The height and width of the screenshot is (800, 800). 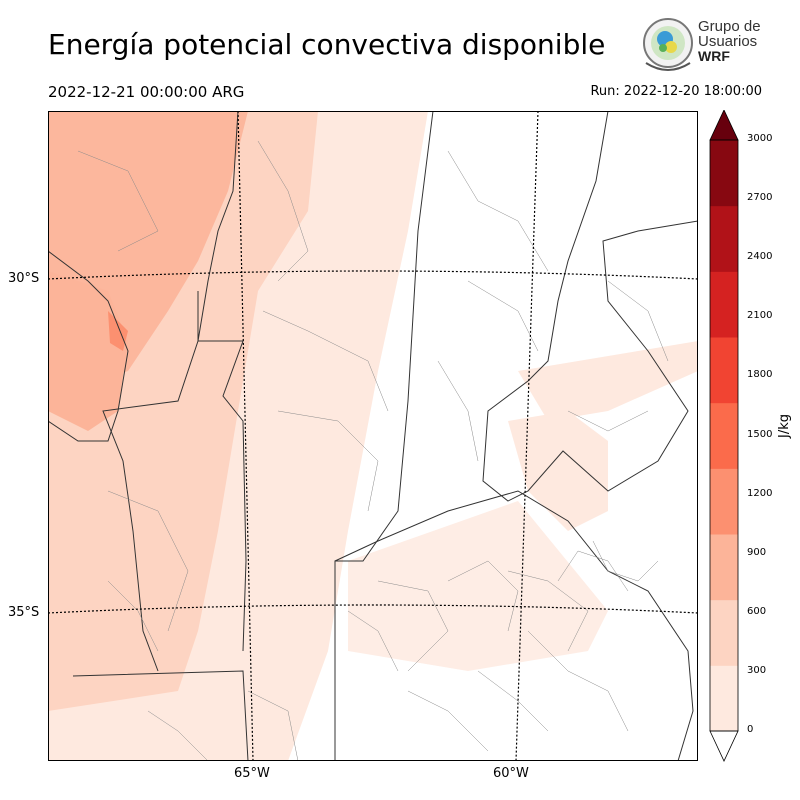 What do you see at coordinates (146, 92) in the screenshot?
I see `valid-time: 2022-12-21 00:00:00 ARG` at bounding box center [146, 92].